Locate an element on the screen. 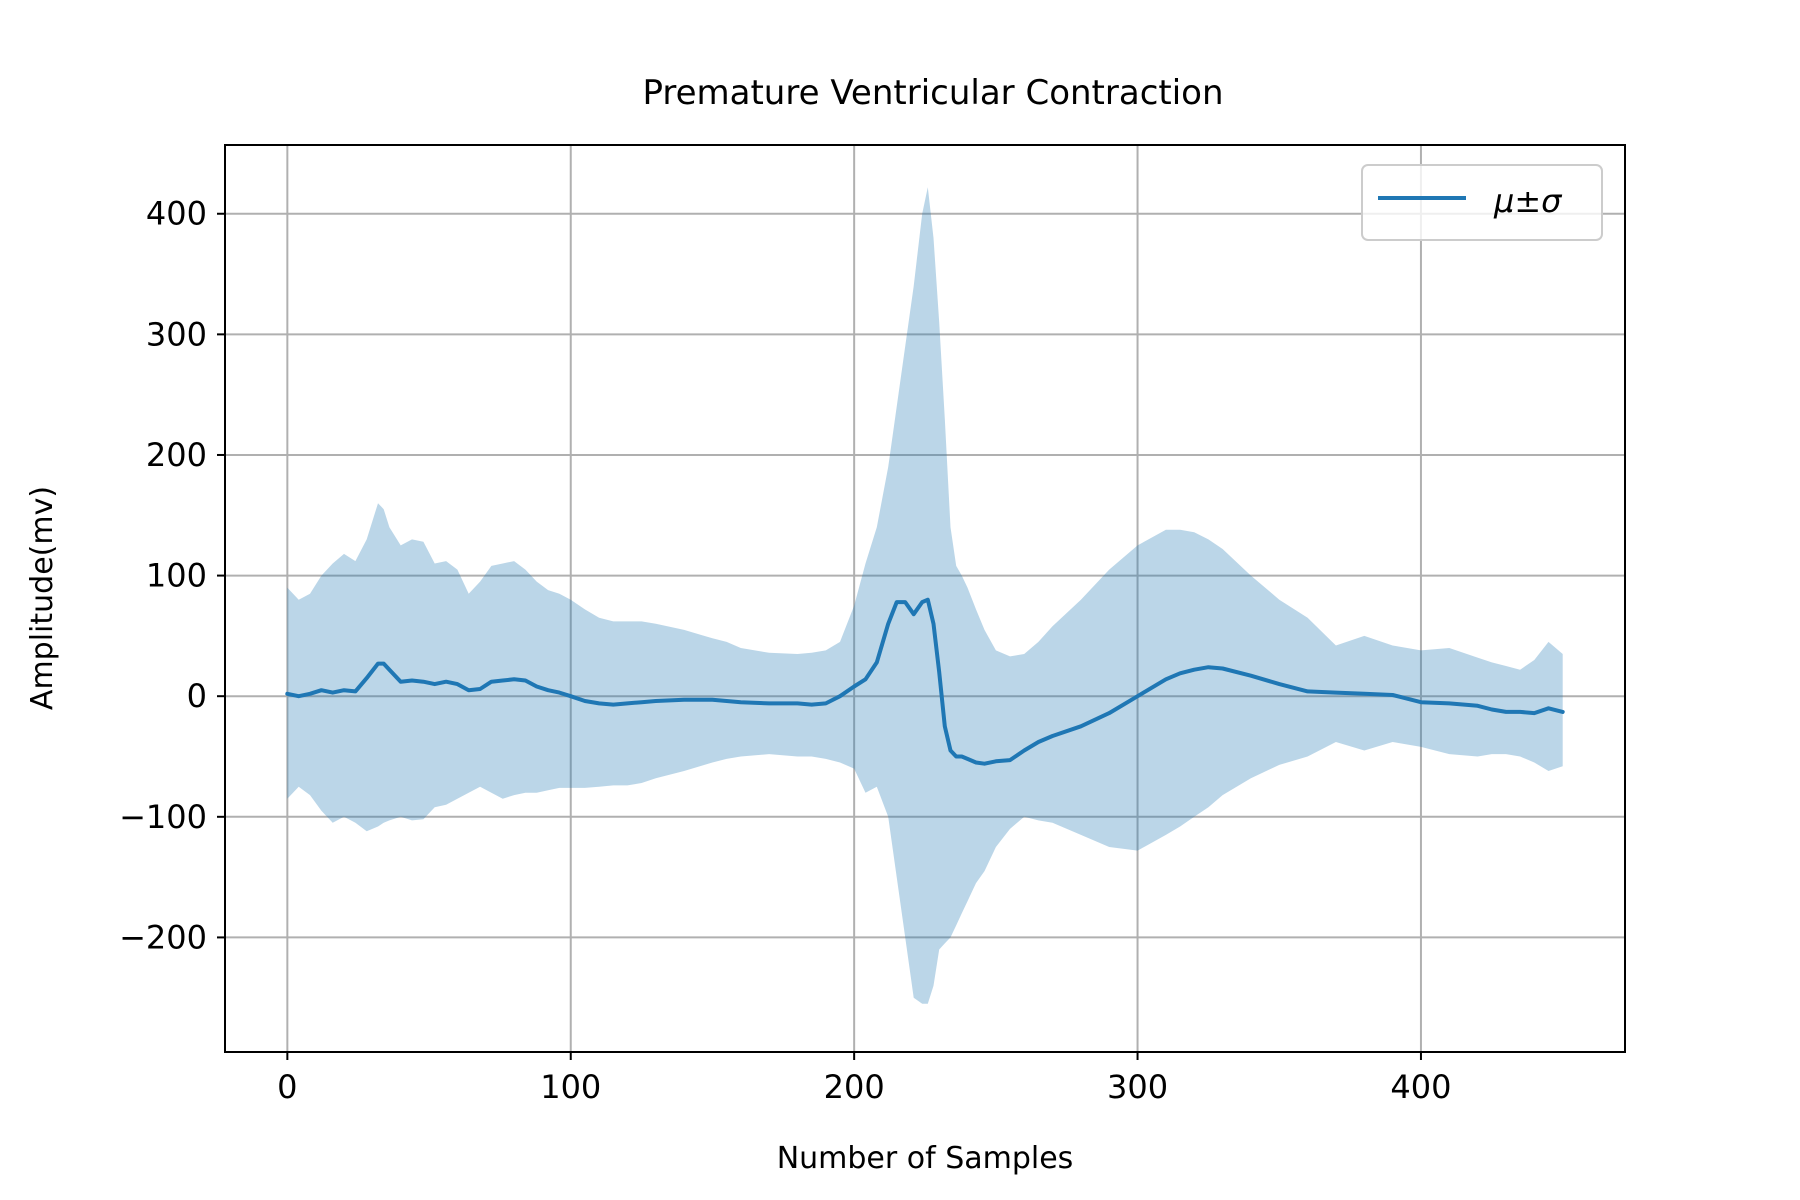  legend: μ±σ is located at coordinates (1482, 202).